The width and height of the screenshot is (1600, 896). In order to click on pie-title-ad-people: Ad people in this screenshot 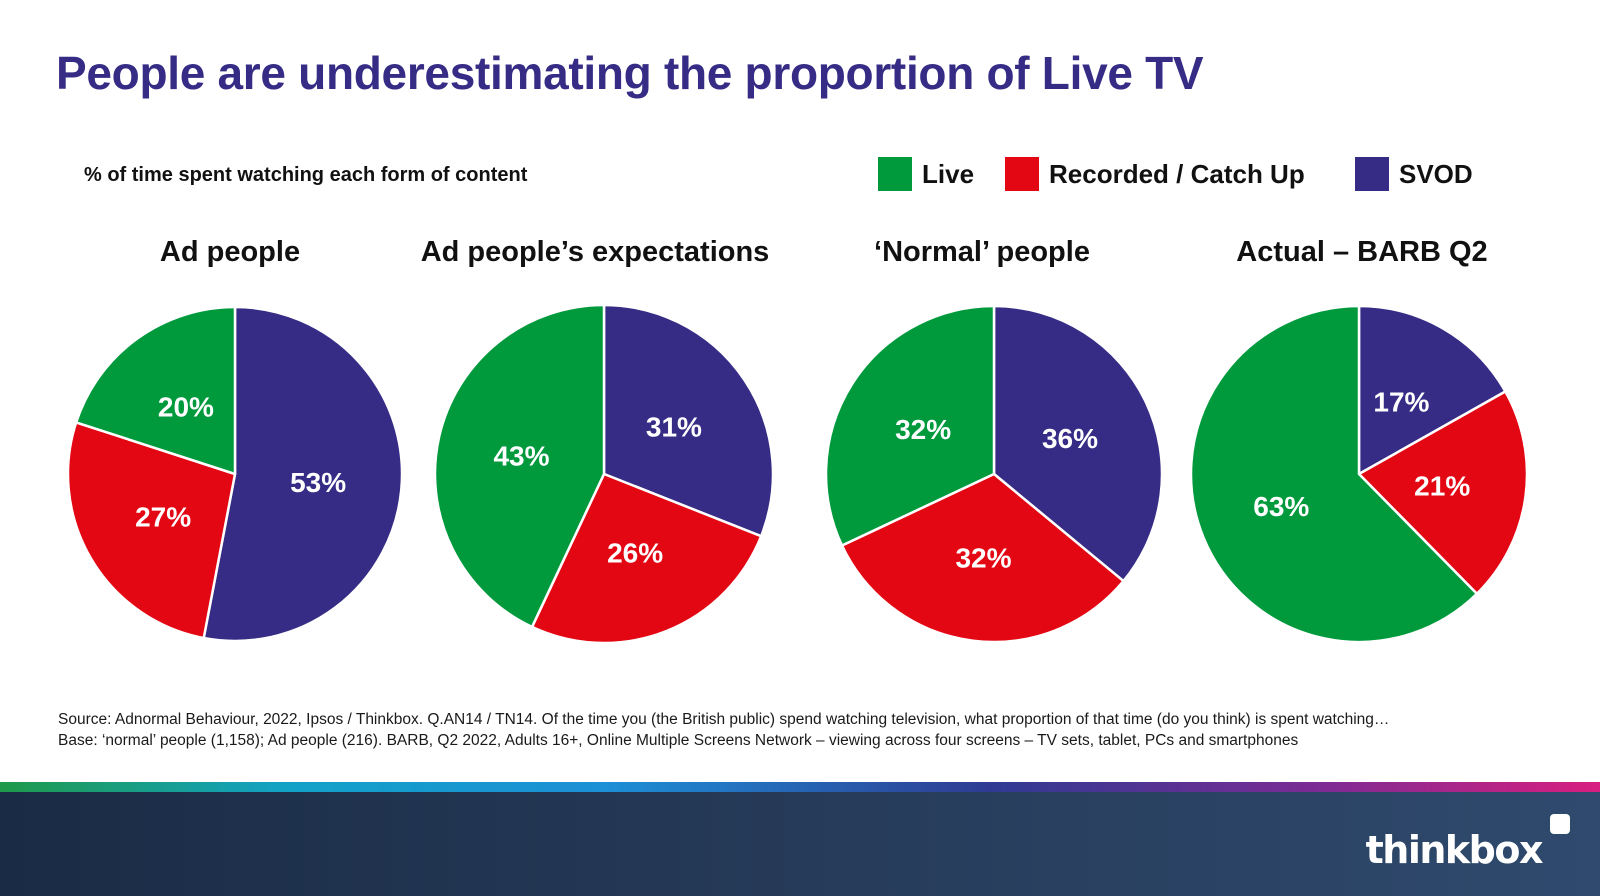, I will do `click(230, 252)`.